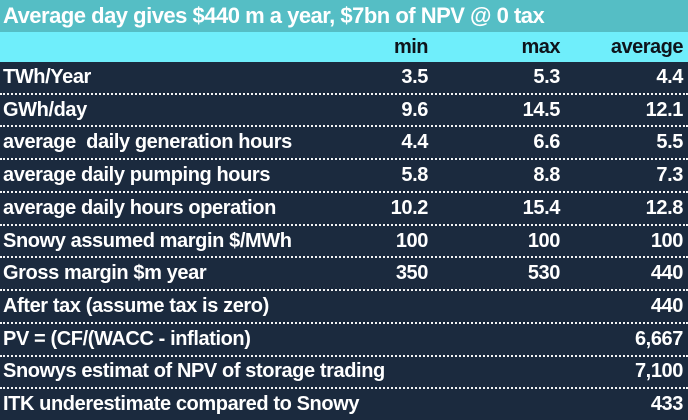 The height and width of the screenshot is (420, 688). Describe the element at coordinates (540, 46) in the screenshot. I see `column-header-max: max` at that location.